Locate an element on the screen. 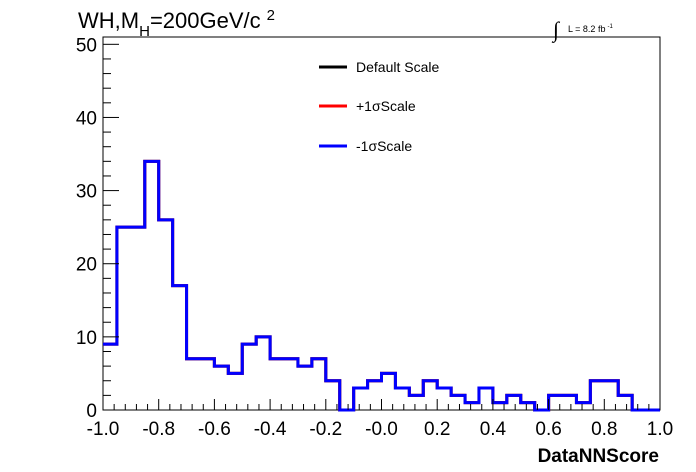  x-tick-label: 1.0 is located at coordinates (660, 429).